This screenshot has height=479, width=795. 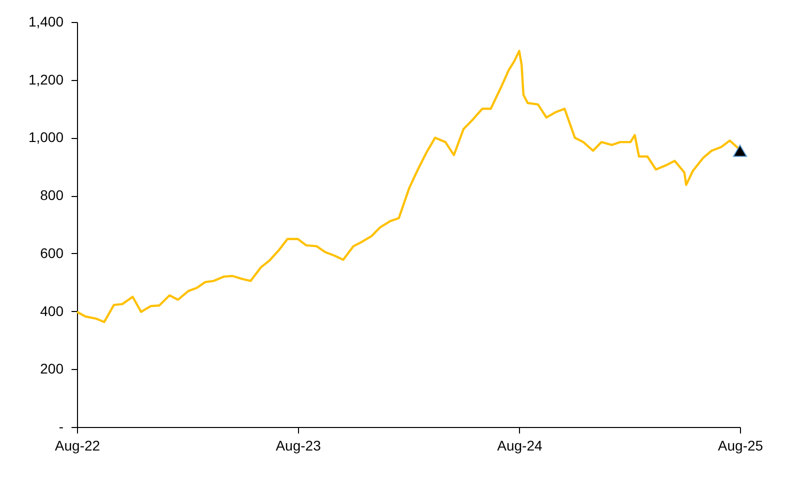 I want to click on y-tick-label: 400, so click(x=52, y=310).